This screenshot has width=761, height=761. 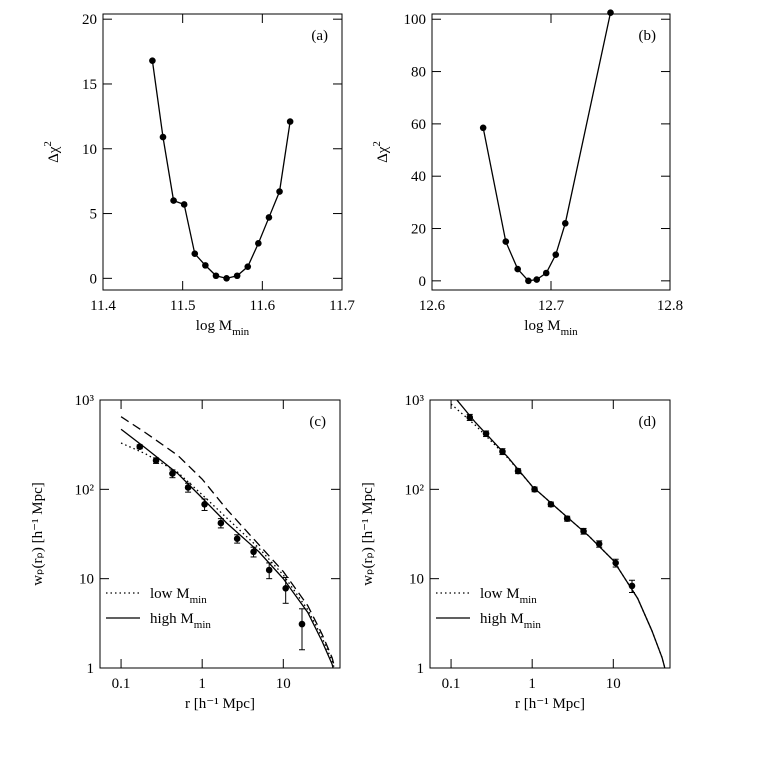 I want to click on x-tick-label: 0.1, so click(x=121, y=684).